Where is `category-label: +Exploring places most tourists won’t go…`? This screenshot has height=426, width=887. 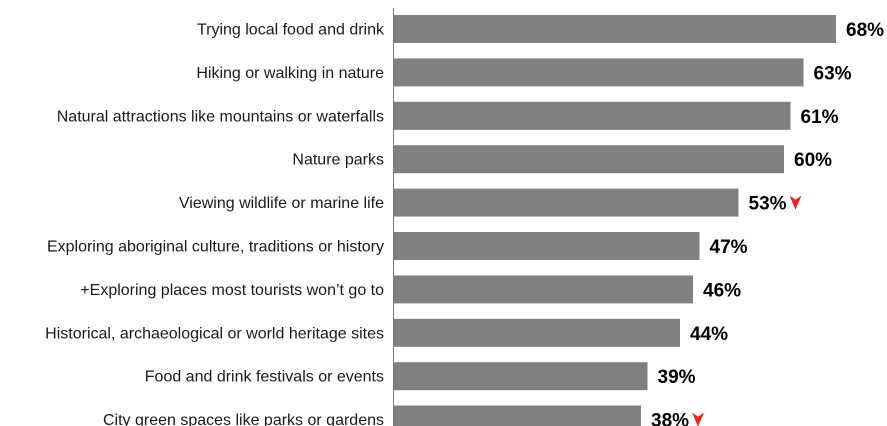 category-label: +Exploring places most tourists won’t go… is located at coordinates (232, 290).